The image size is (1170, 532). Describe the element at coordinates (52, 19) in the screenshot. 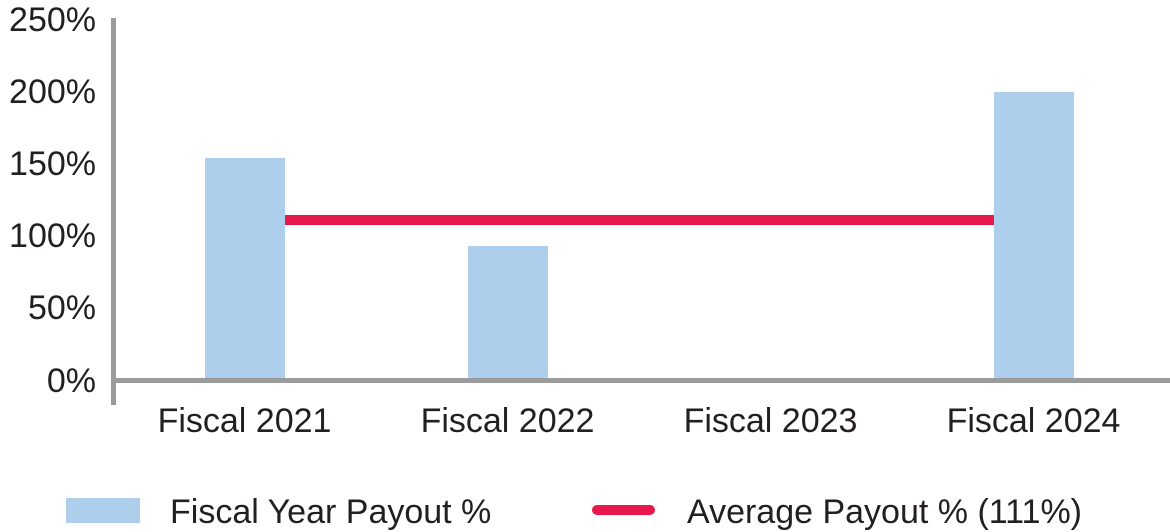

I see `y-axis-tick-label-250pct: 250%` at that location.